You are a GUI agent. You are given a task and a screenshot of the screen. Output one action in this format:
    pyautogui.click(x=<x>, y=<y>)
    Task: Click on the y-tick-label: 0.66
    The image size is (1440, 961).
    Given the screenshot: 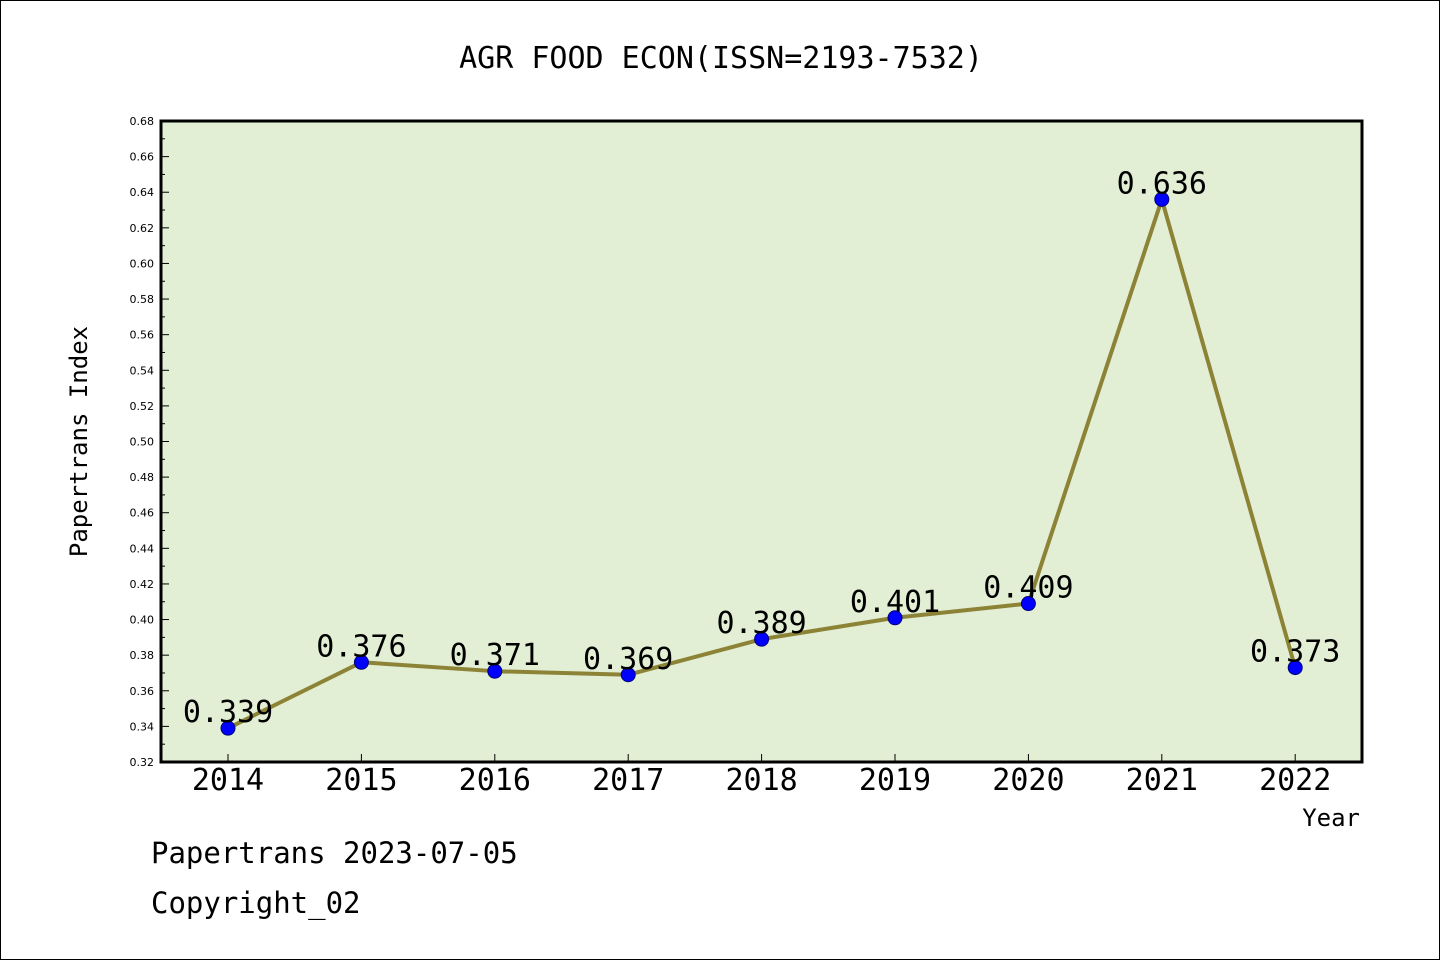 What is the action you would take?
    pyautogui.click(x=142, y=157)
    